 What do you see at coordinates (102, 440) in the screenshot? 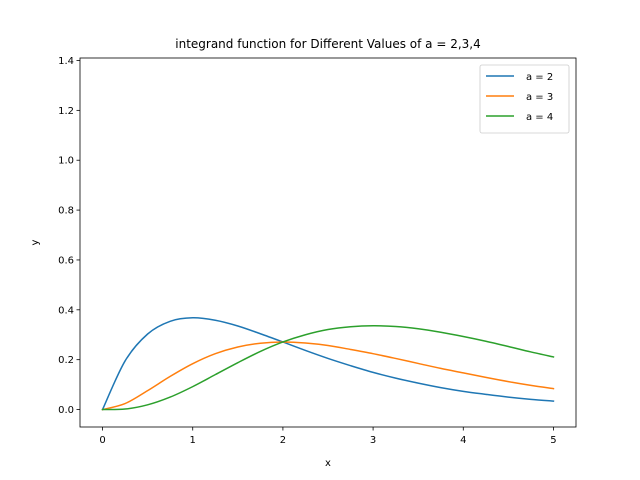
I see `x-tick-label: 0` at bounding box center [102, 440].